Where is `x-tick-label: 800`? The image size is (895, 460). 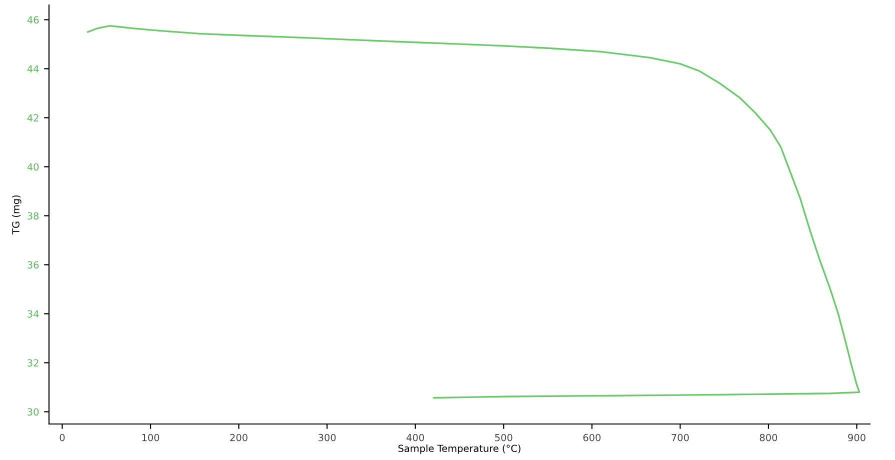
x-tick-label: 800 is located at coordinates (769, 438).